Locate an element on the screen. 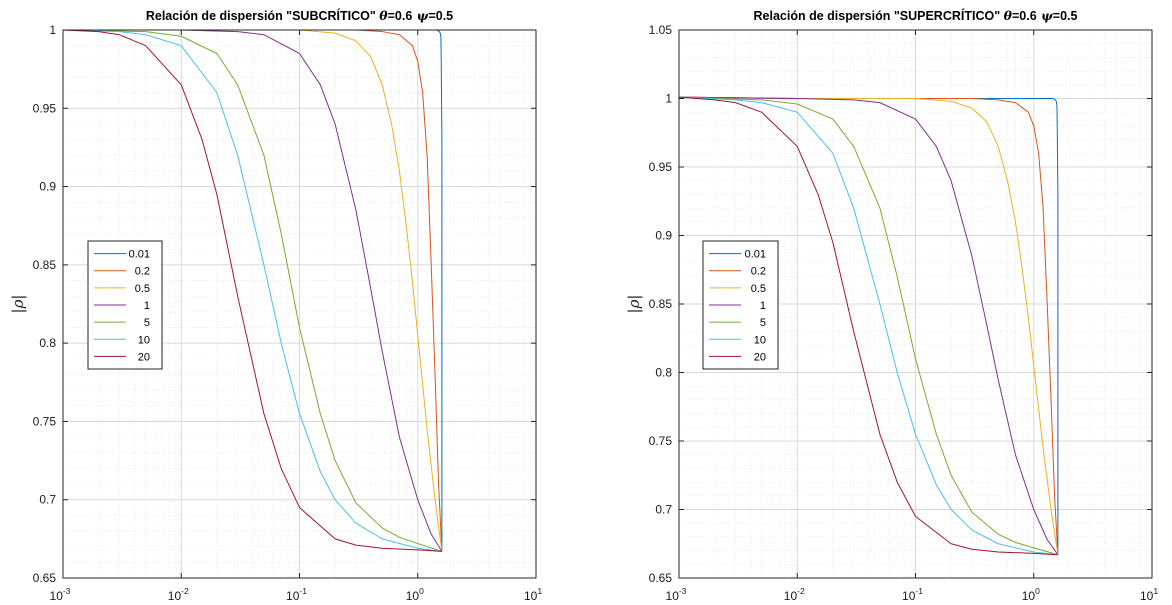  y-tick-label: 1.05 is located at coordinates (661, 30).